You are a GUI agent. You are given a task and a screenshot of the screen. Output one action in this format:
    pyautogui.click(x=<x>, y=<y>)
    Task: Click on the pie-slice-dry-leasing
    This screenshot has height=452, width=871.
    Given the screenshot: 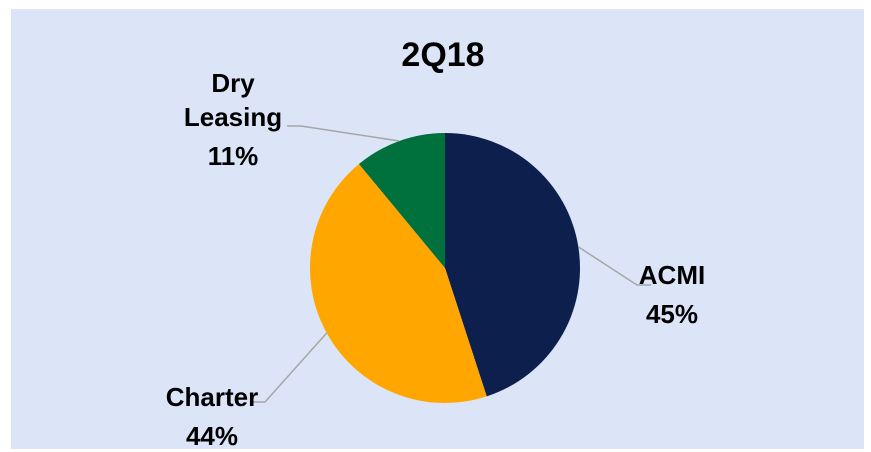 What is the action you would take?
    pyautogui.click(x=401, y=200)
    